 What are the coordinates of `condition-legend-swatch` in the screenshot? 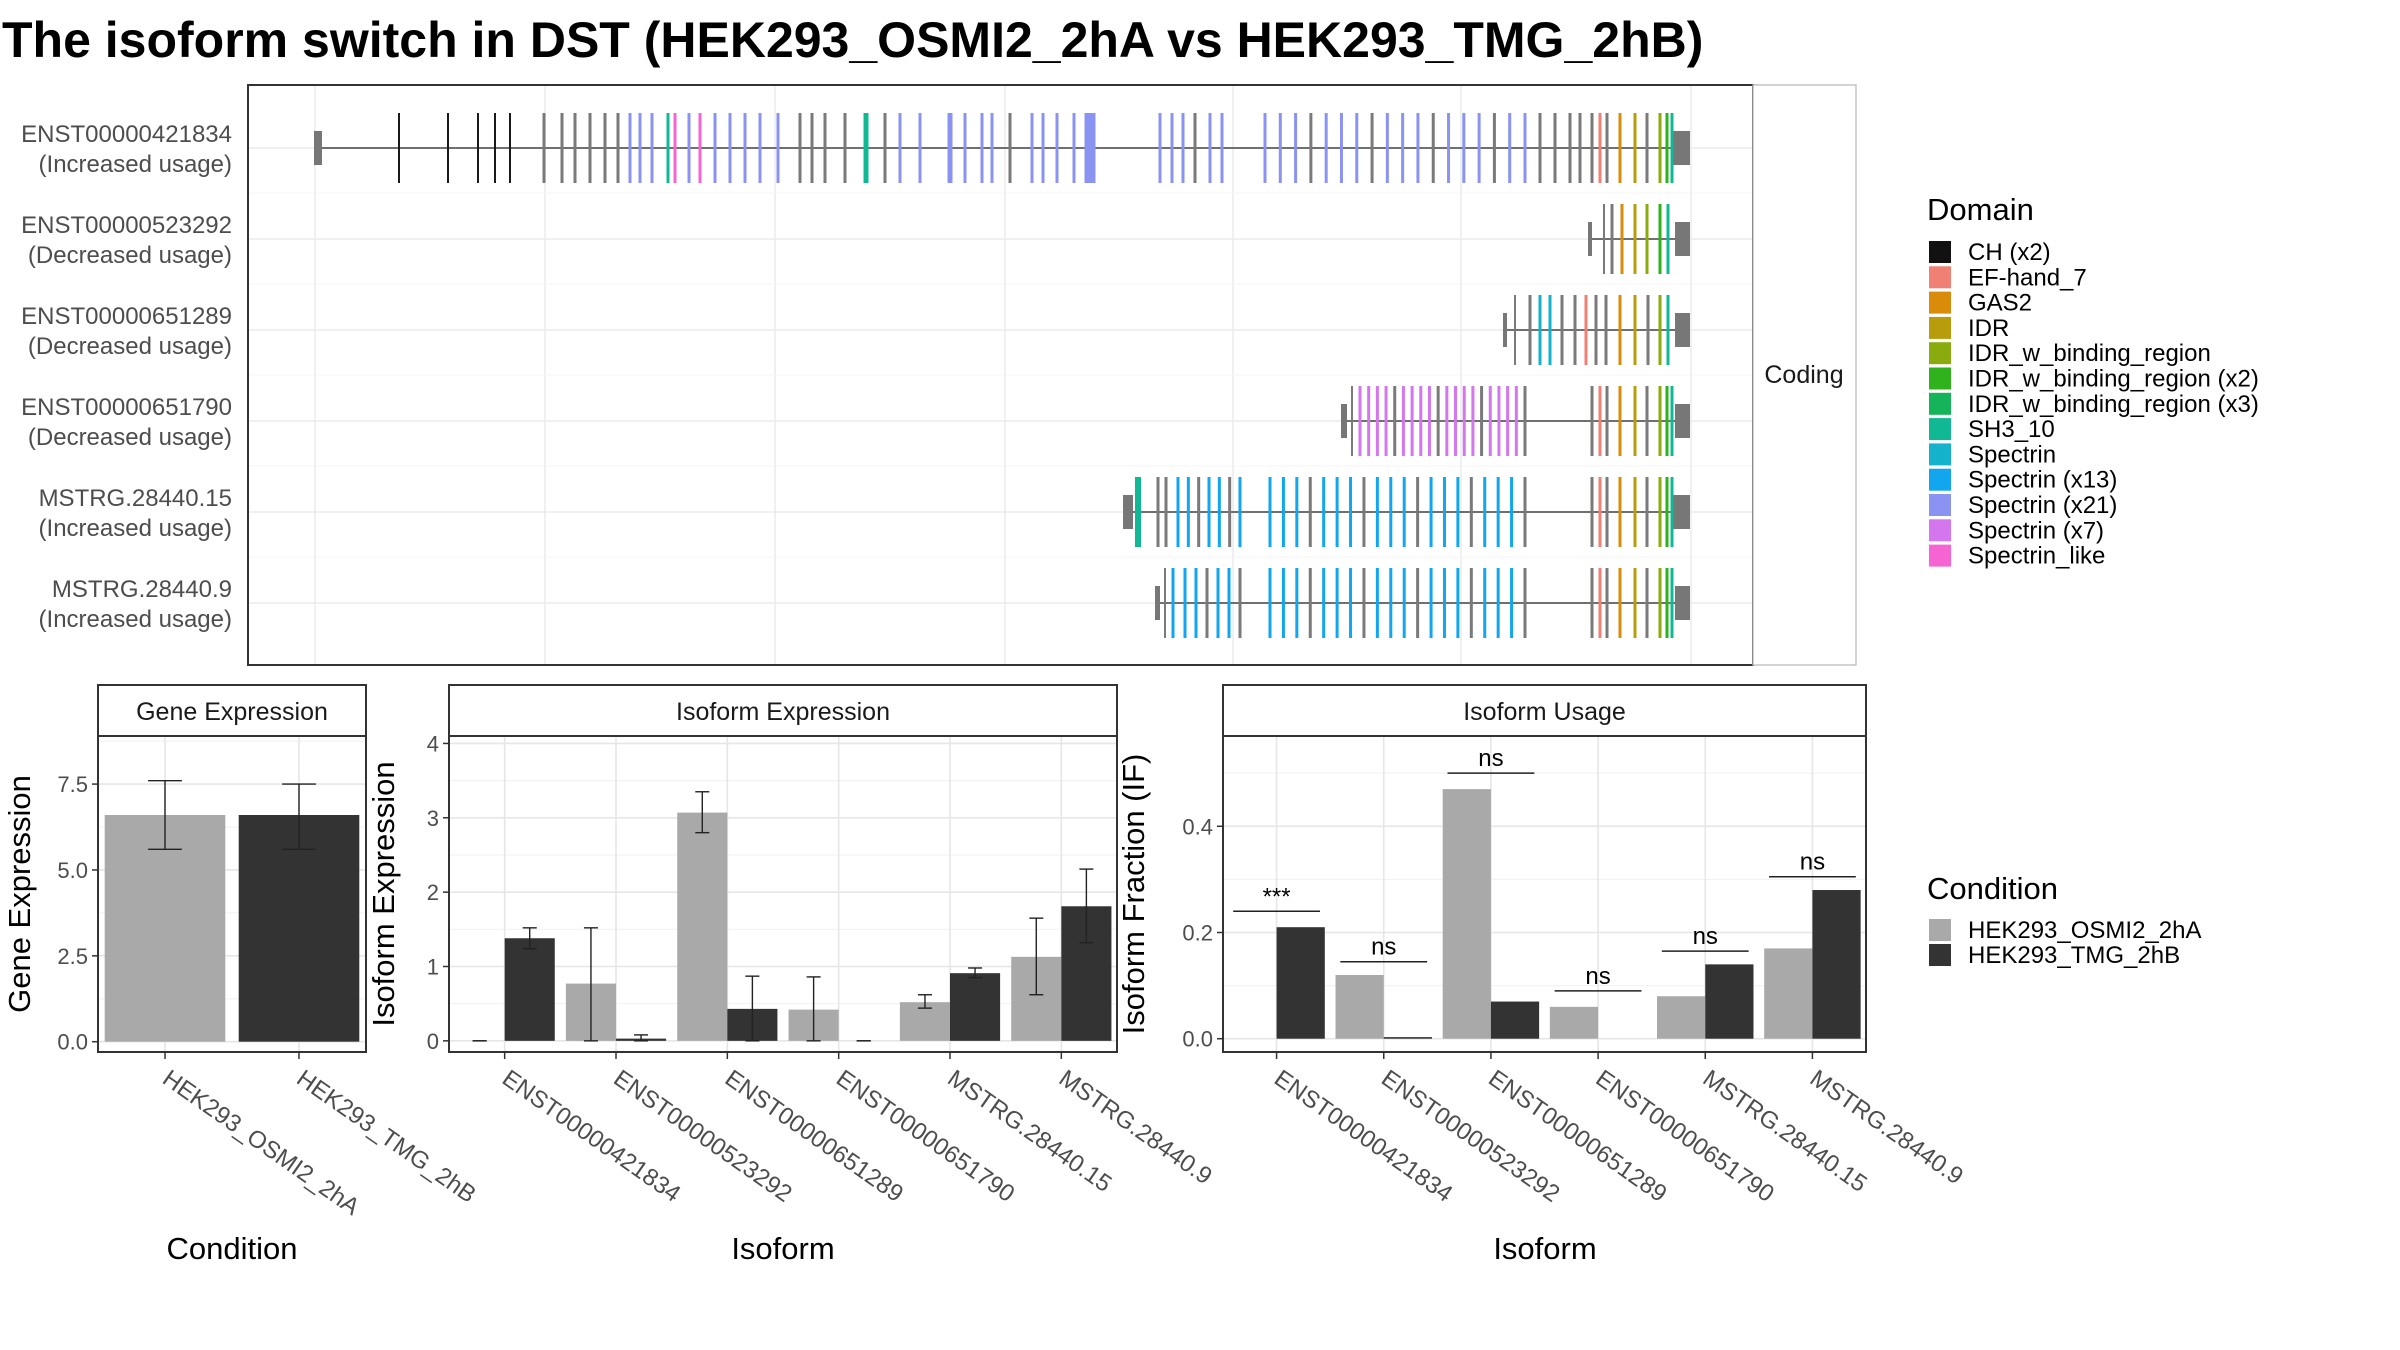 It's located at (1940, 930).